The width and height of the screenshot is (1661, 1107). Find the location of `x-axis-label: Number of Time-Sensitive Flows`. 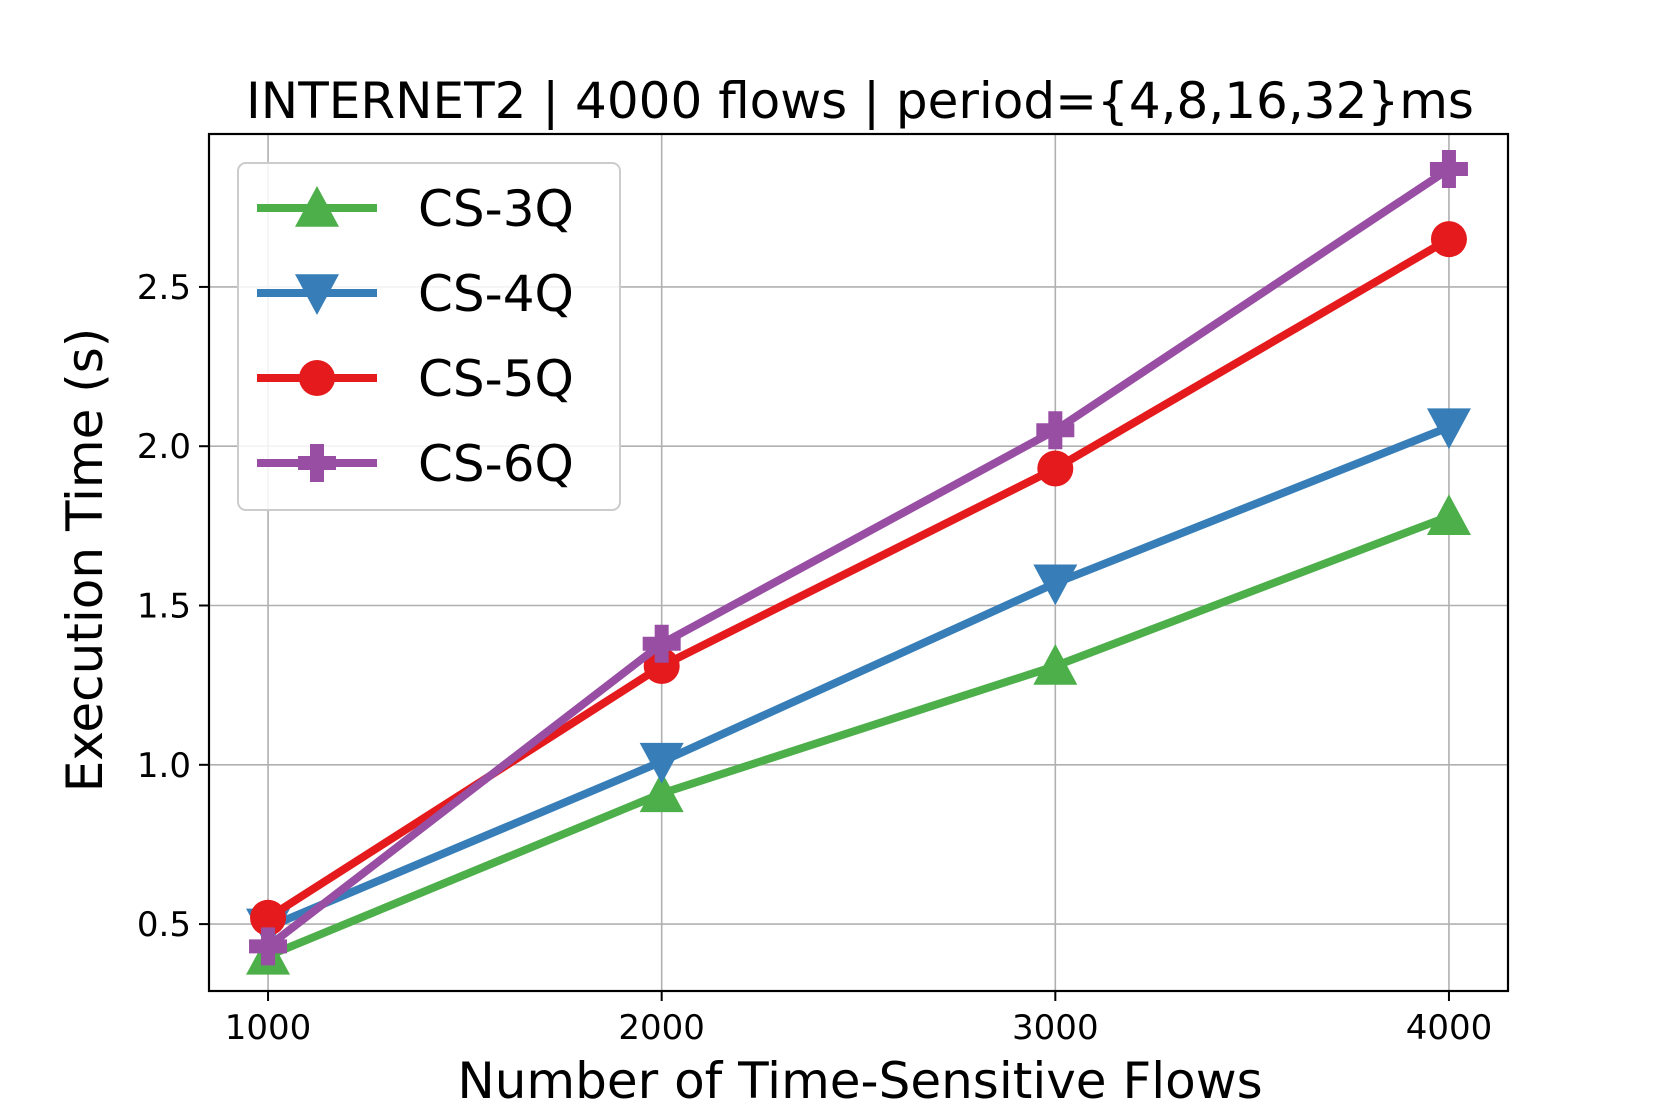

x-axis-label: Number of Time-Sensitive Flows is located at coordinates (859, 1079).